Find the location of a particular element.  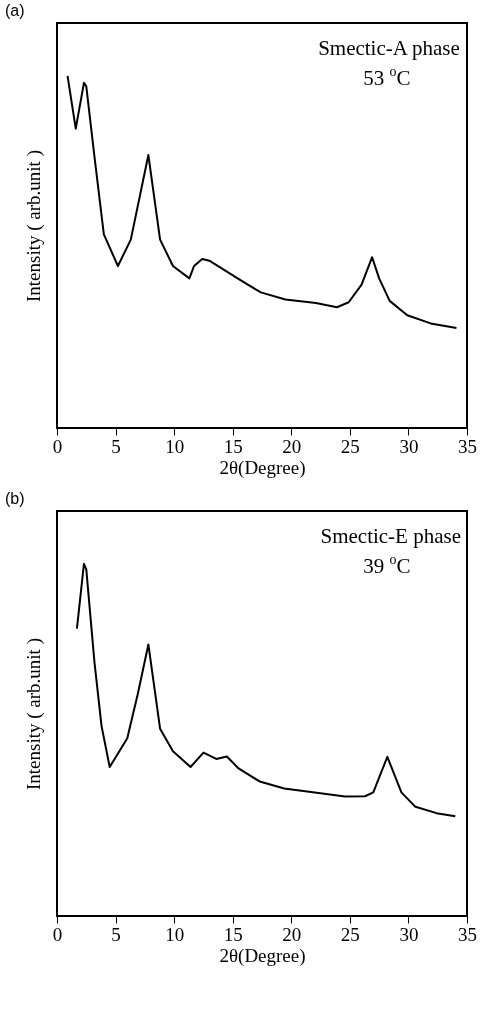

chart-title: (a) is located at coordinates (15, 10).